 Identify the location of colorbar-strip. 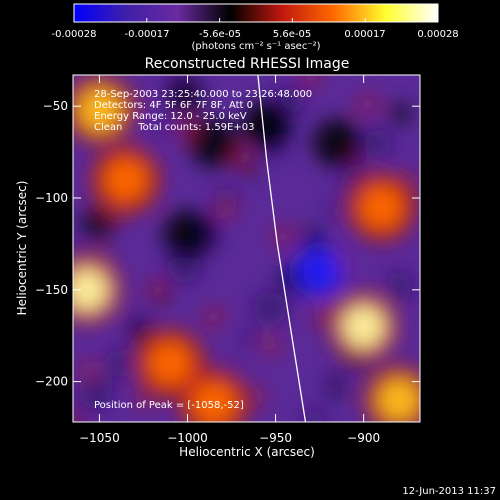
(256, 13).